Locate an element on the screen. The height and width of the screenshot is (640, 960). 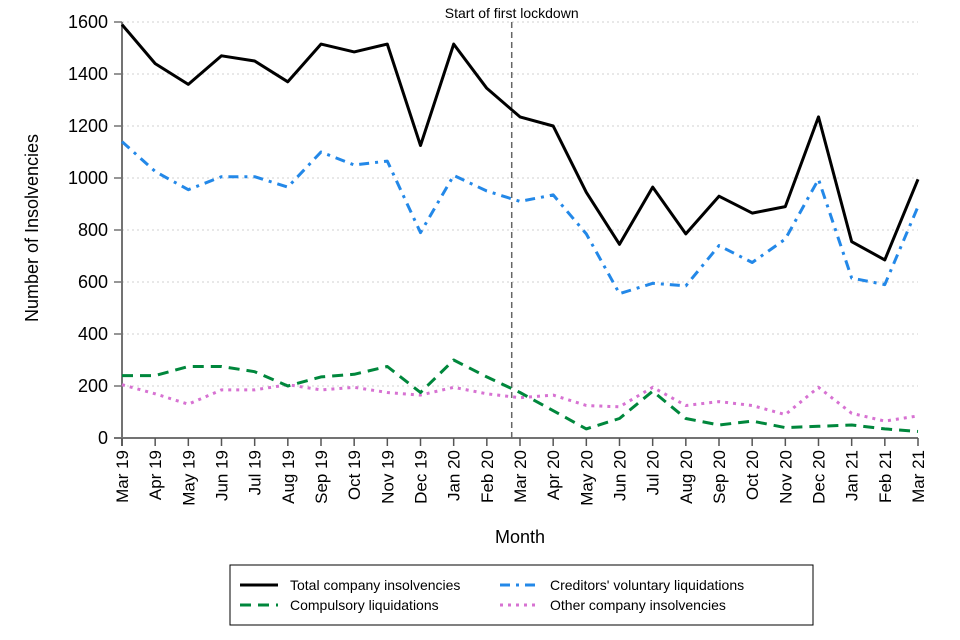
x-tick-label: Oct 19 is located at coordinates (354, 475).